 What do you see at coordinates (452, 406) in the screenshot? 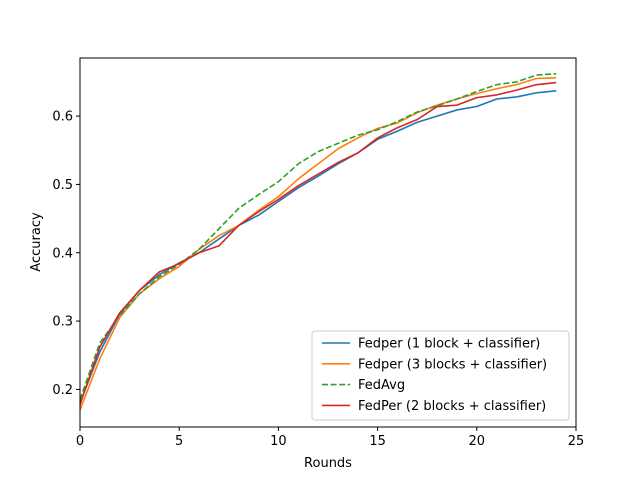
I see `legend-label-4: FedPer (2 blocks + classifier)` at bounding box center [452, 406].